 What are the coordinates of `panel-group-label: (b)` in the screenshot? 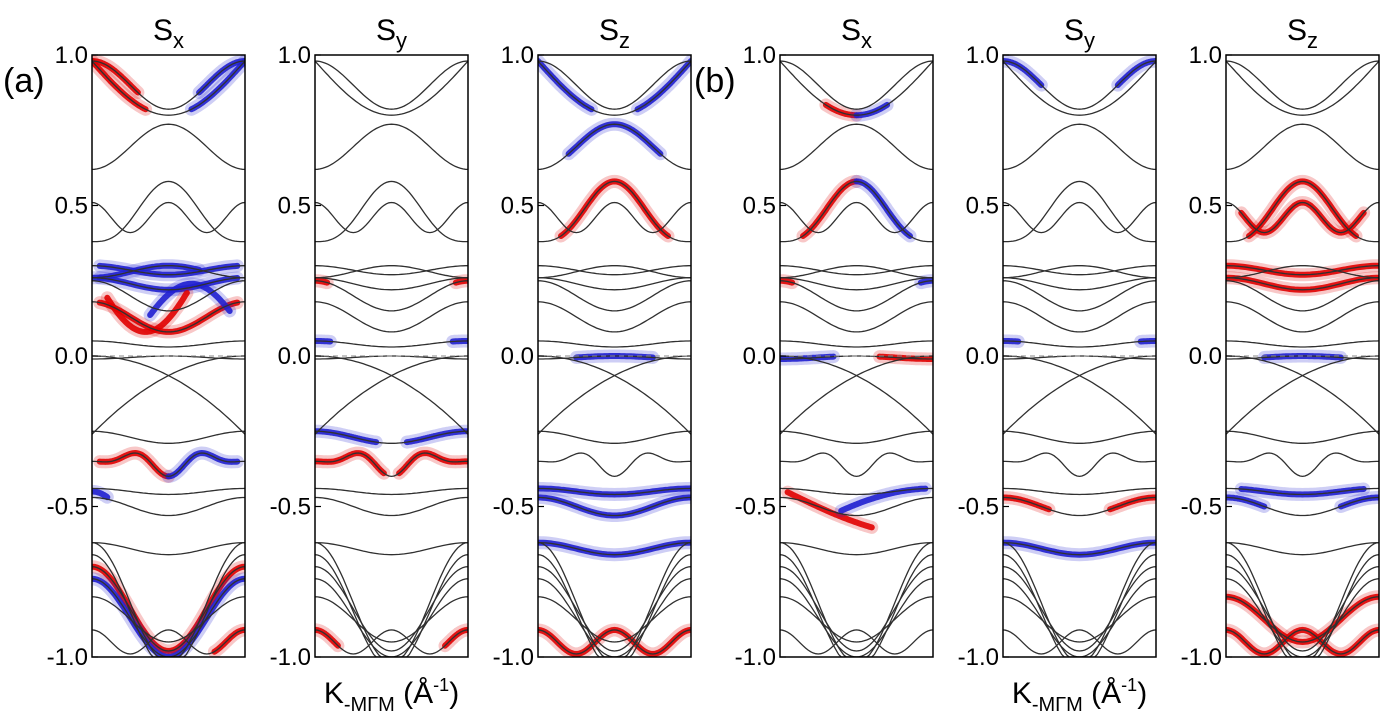 It's located at (715, 81).